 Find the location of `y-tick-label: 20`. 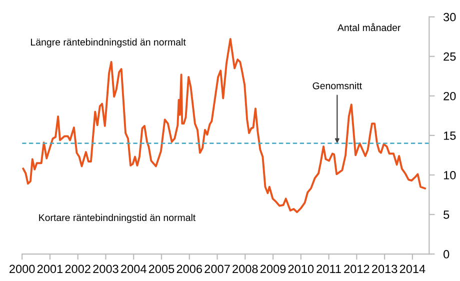

y-tick-label: 20 is located at coordinates (450, 96).